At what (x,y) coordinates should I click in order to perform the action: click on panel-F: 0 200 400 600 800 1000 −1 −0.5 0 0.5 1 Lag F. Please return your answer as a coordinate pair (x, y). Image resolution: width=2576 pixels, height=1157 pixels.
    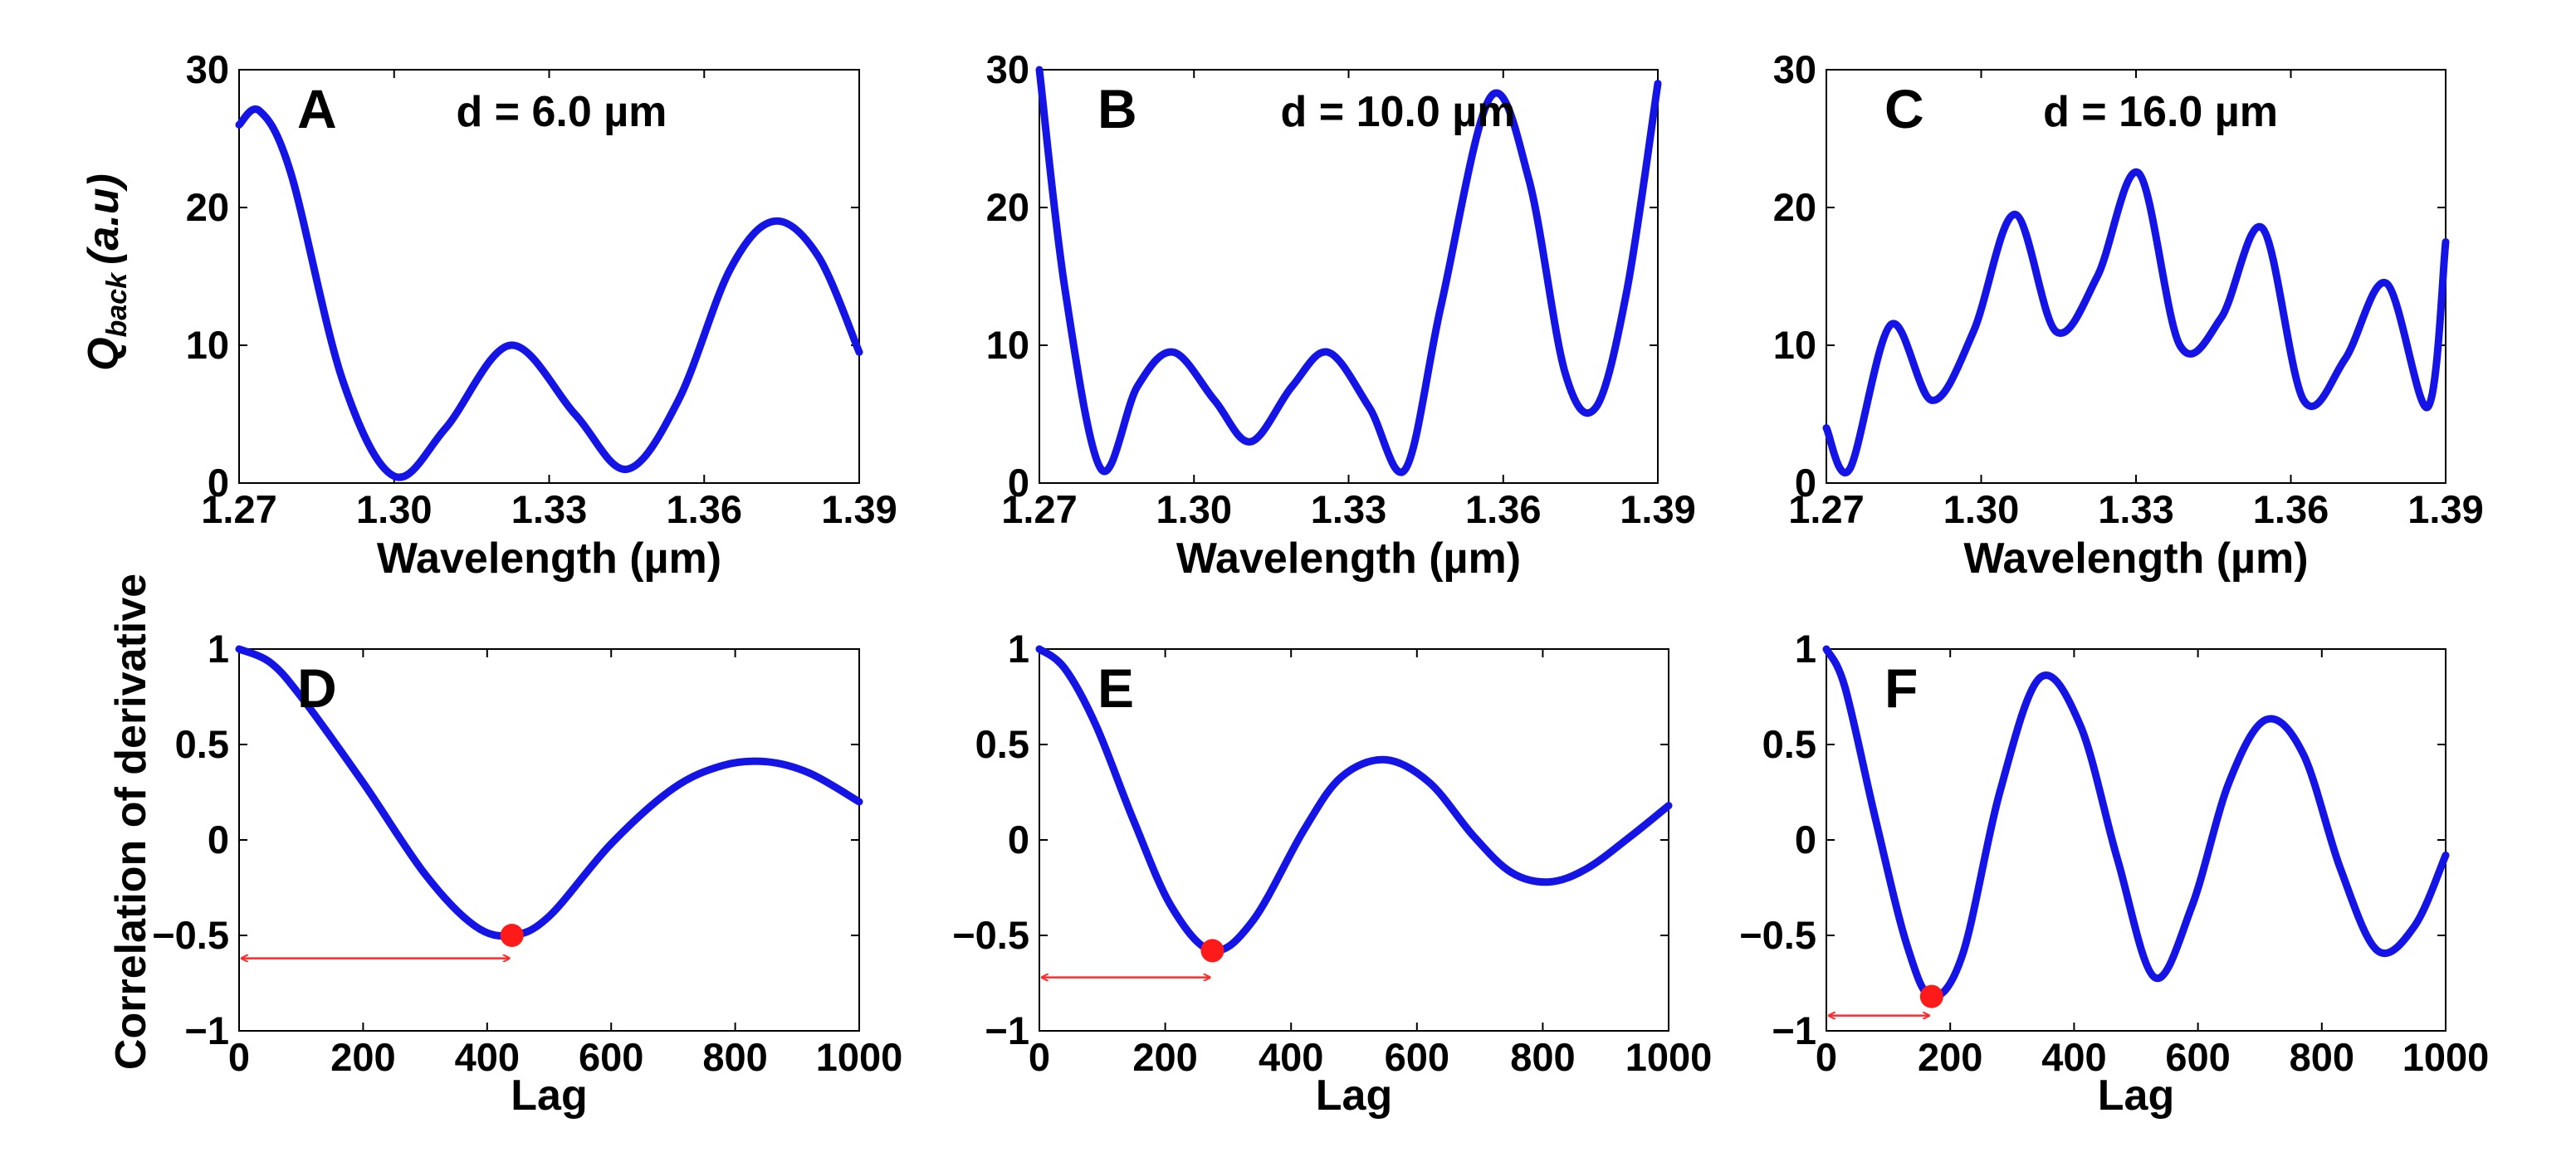
    Looking at the image, I should click on (2114, 873).